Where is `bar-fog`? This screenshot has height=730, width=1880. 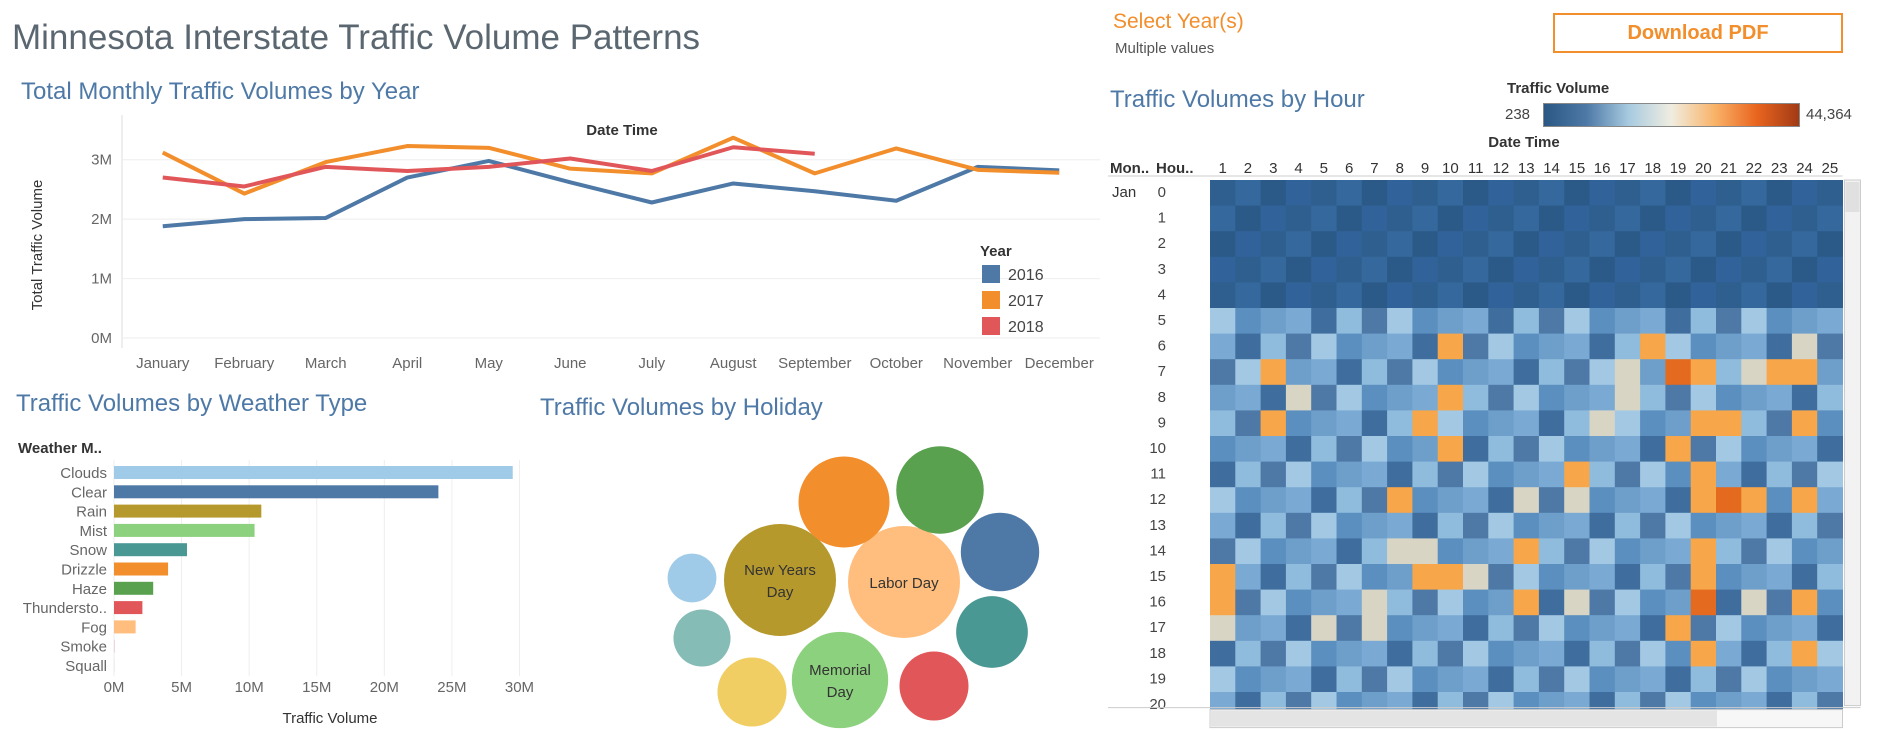 bar-fog is located at coordinates (125, 627).